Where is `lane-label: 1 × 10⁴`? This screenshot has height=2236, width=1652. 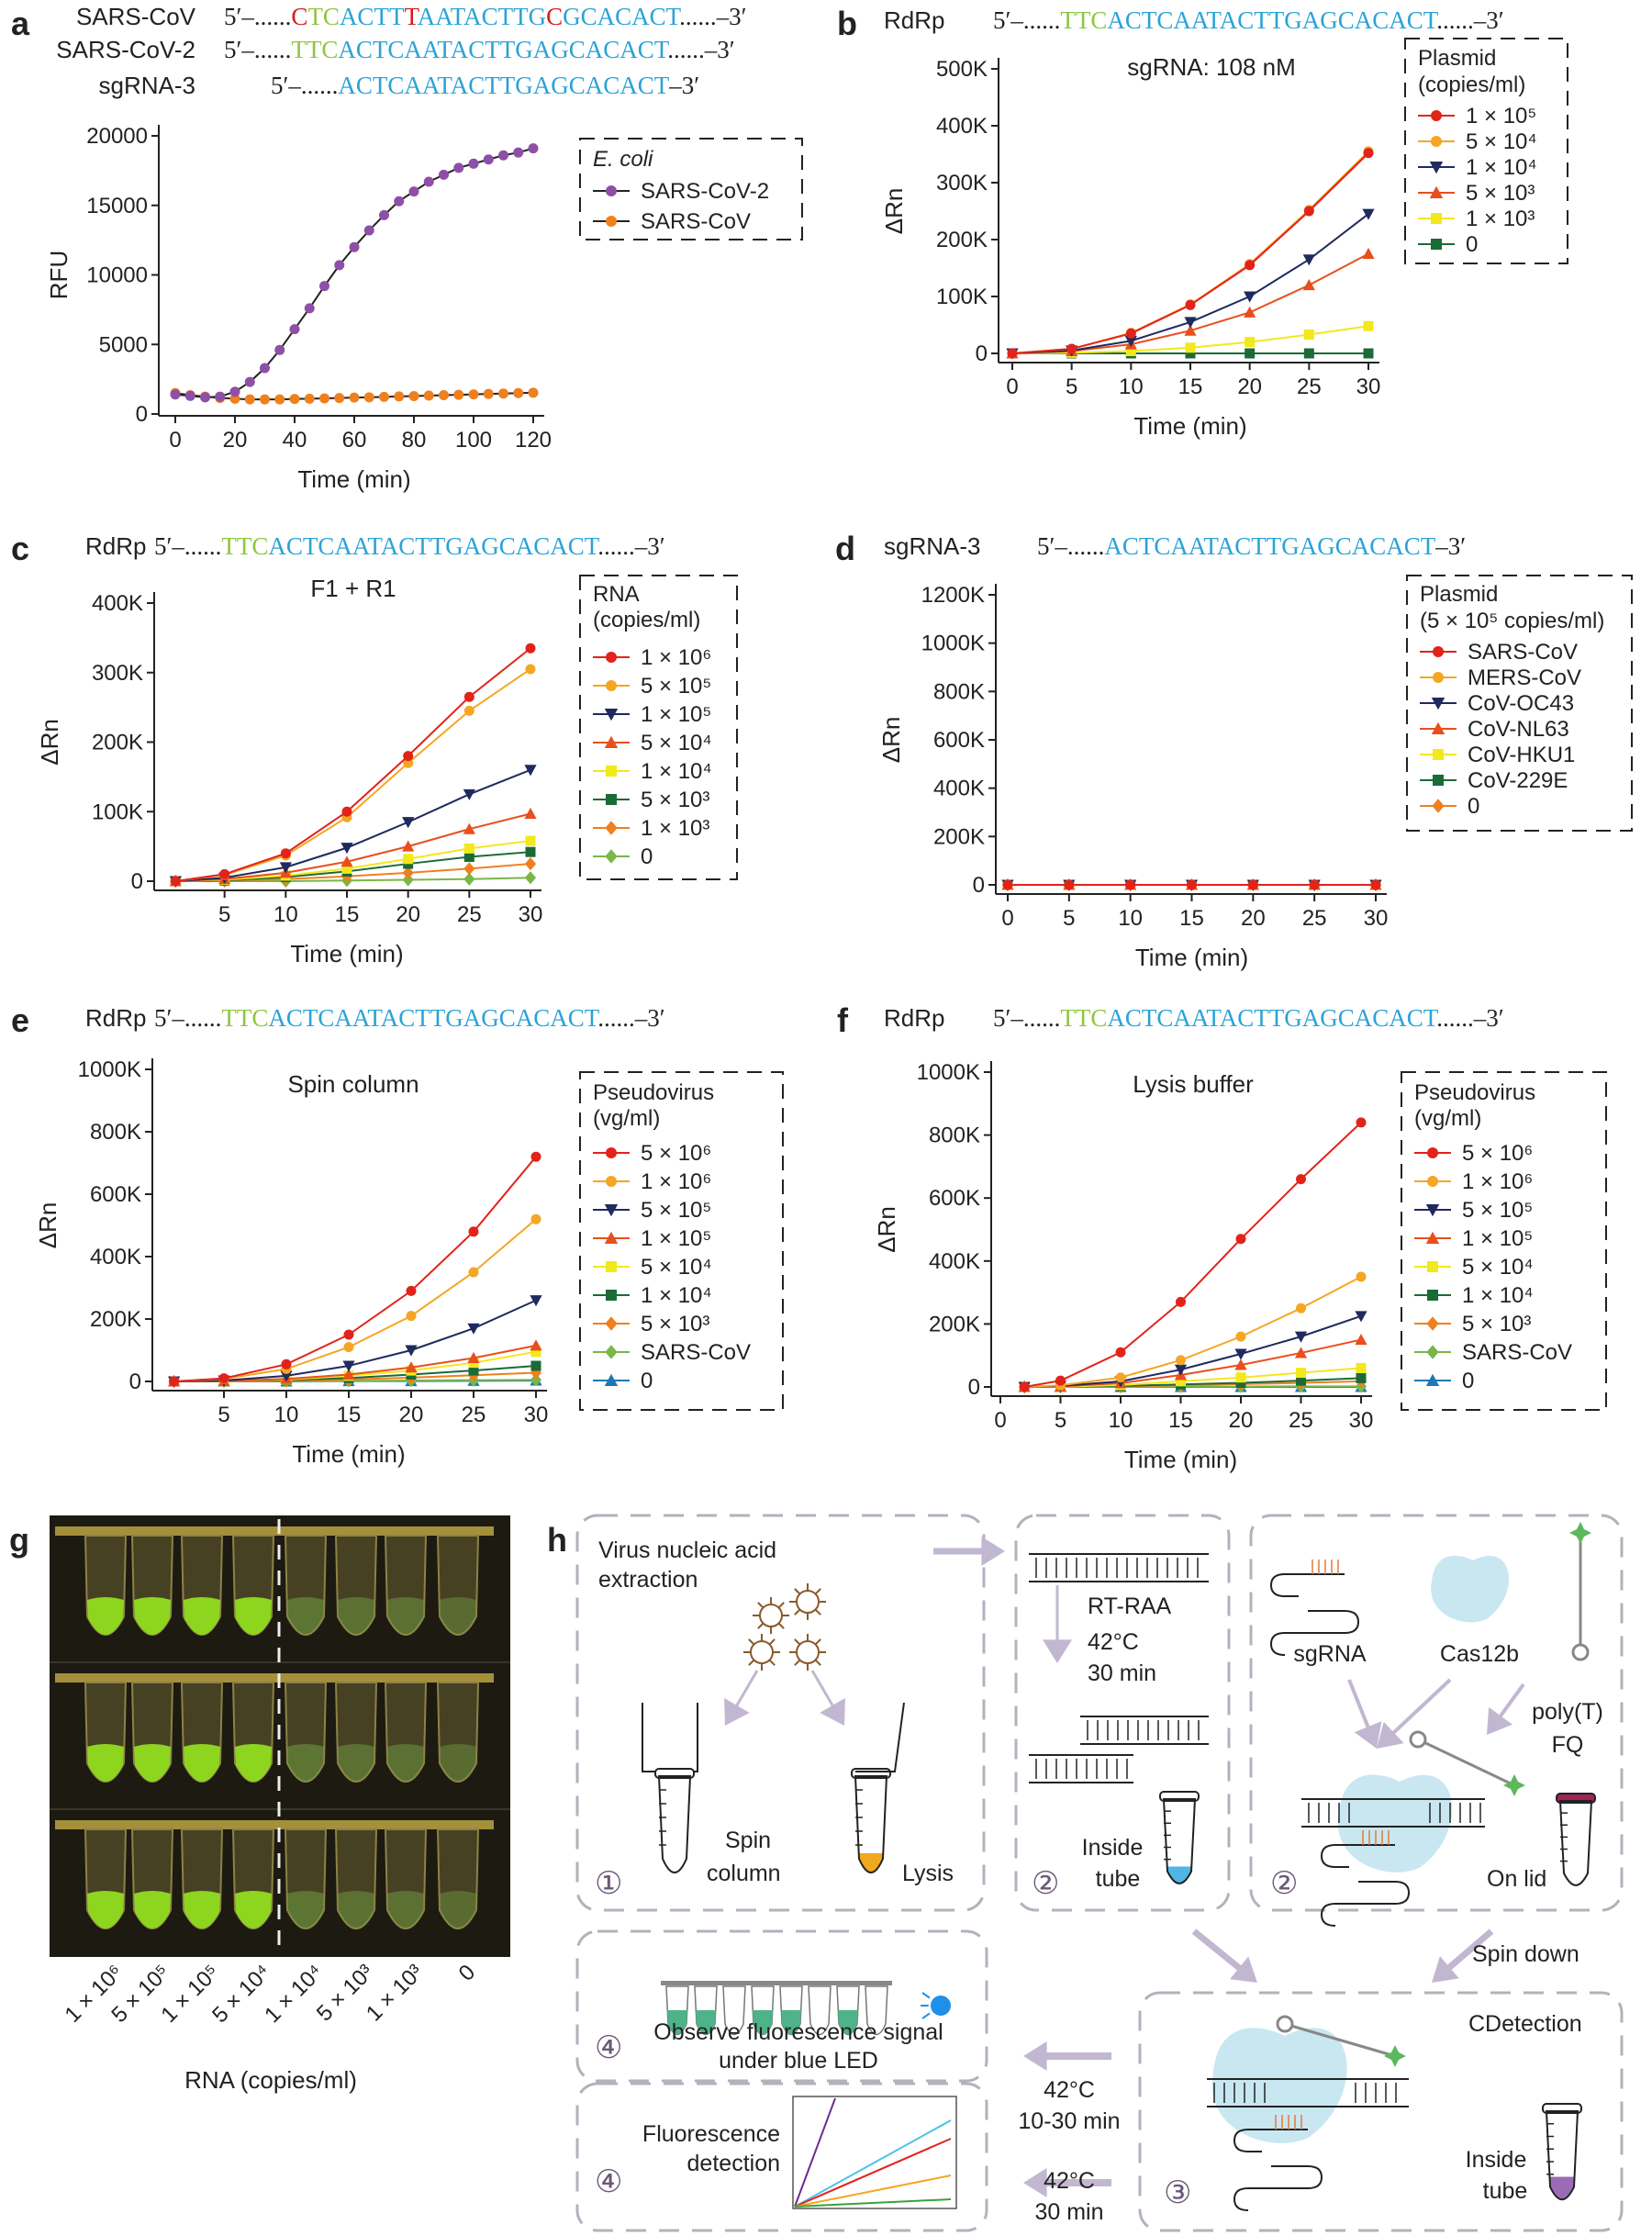
lane-label: 1 × 10⁴ is located at coordinates (294, 1994).